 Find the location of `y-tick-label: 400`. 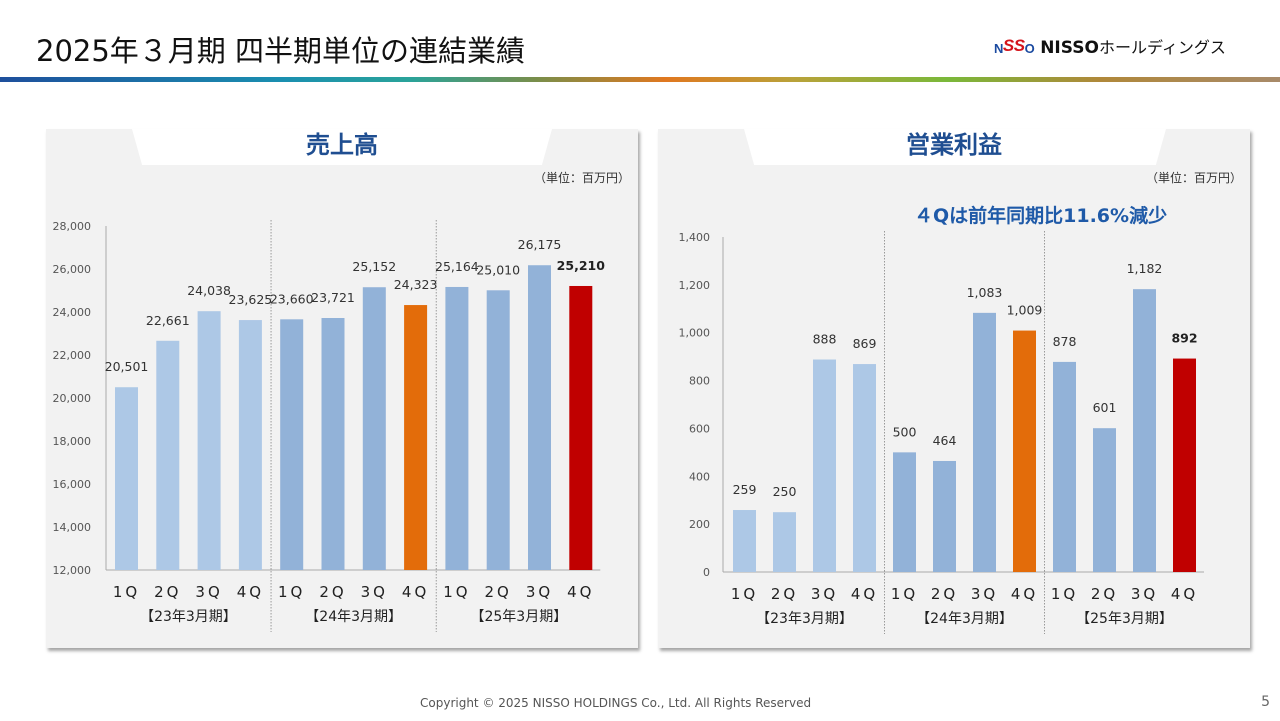

y-tick-label: 400 is located at coordinates (699, 476).